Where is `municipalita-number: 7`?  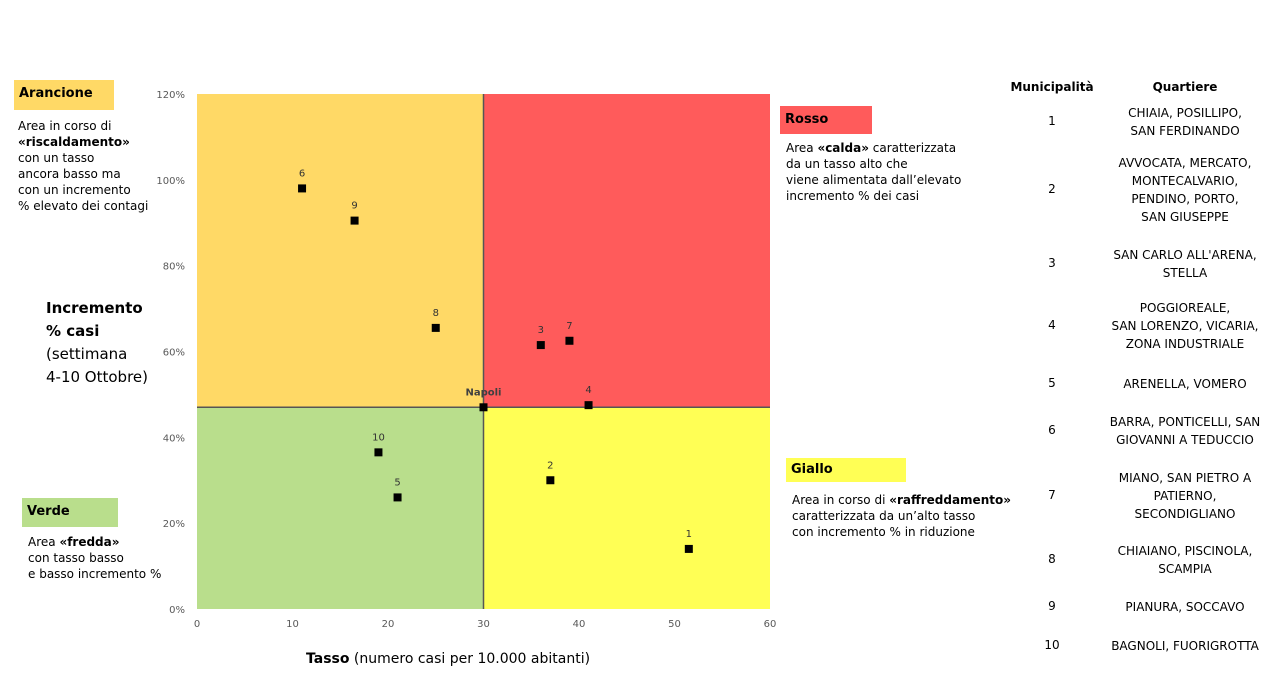 municipalita-number: 7 is located at coordinates (1052, 495).